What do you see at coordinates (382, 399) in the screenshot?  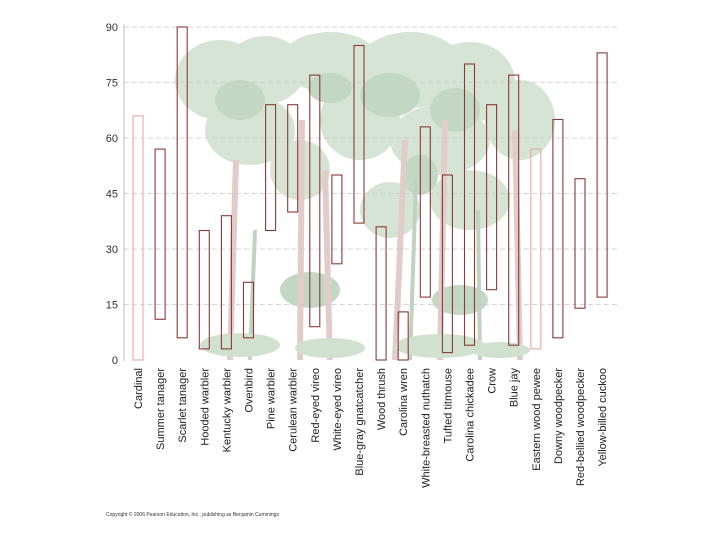 I see `x-category-label: Wood thrush` at bounding box center [382, 399].